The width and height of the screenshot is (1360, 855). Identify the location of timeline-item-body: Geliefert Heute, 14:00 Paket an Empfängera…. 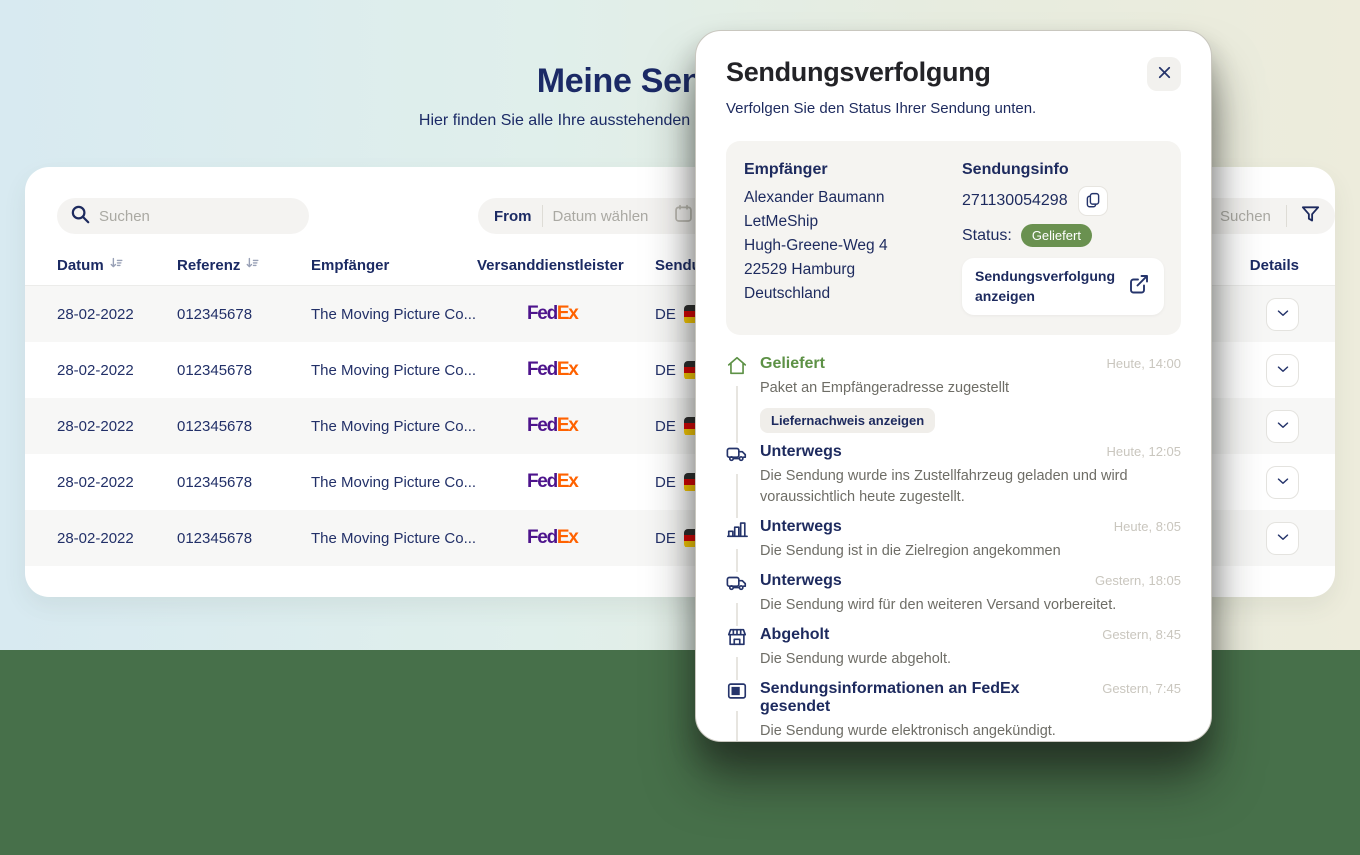
(970, 399).